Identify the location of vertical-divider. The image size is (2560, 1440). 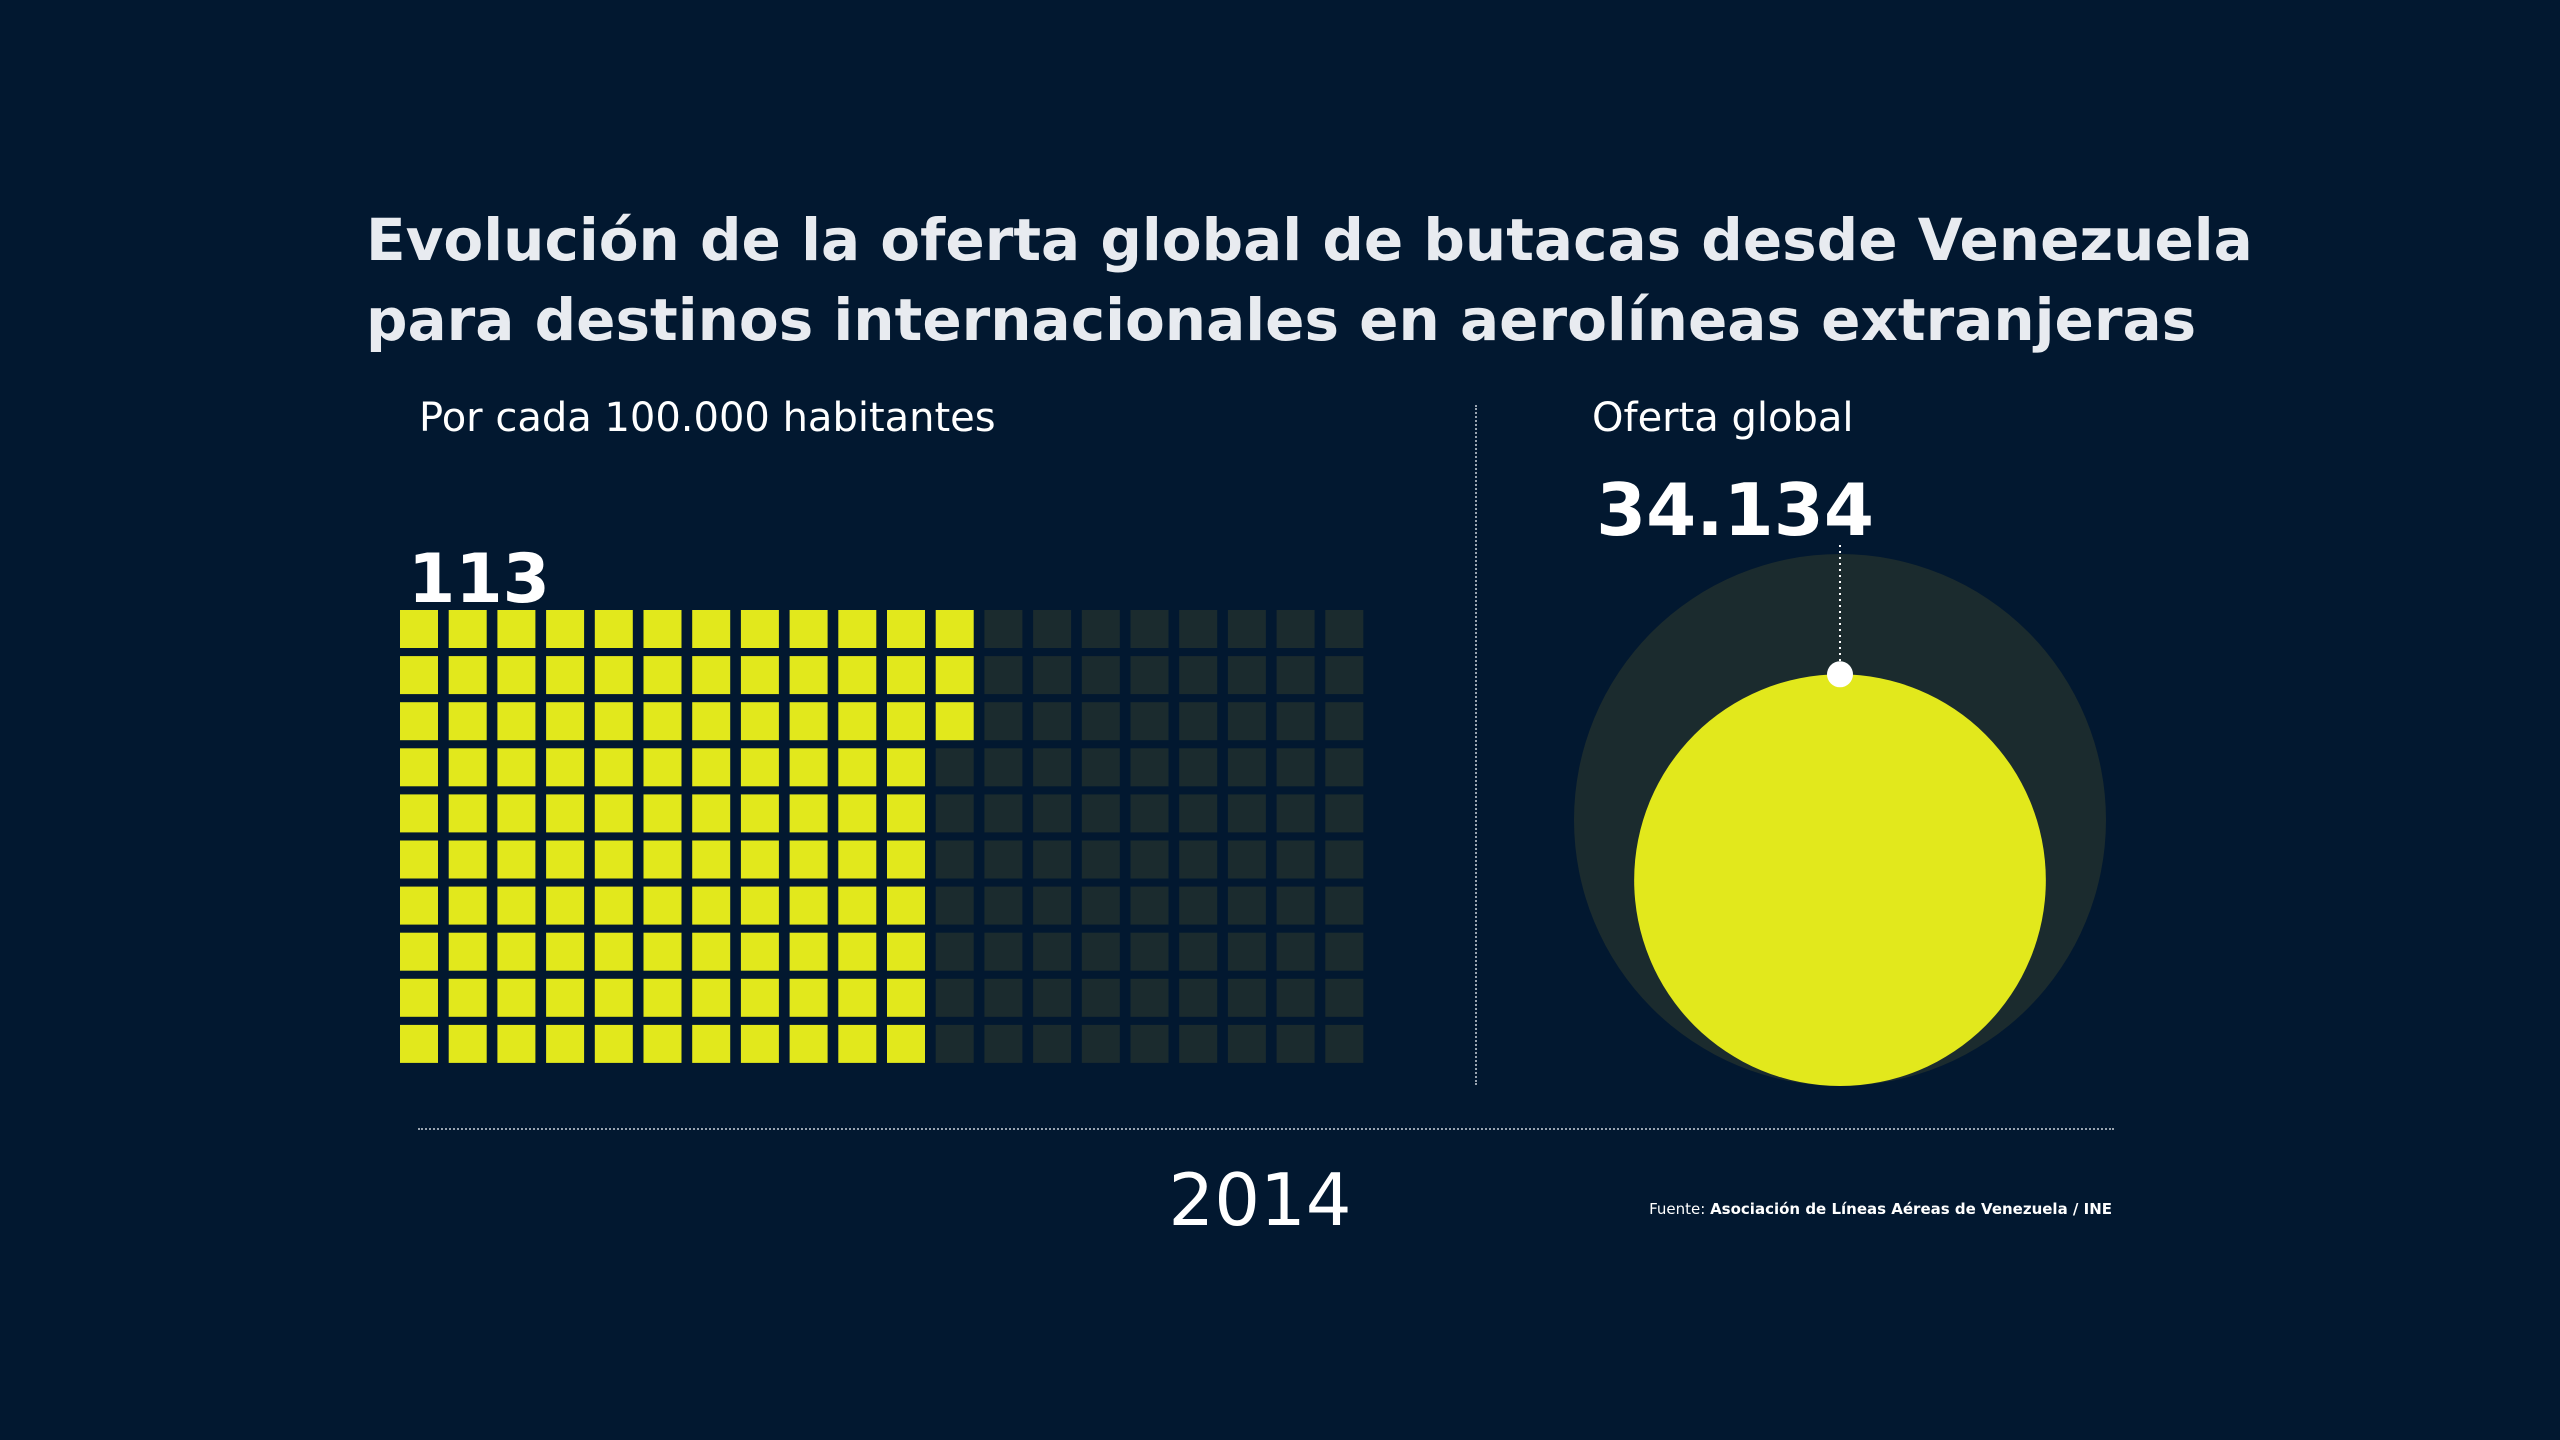
(1476, 745).